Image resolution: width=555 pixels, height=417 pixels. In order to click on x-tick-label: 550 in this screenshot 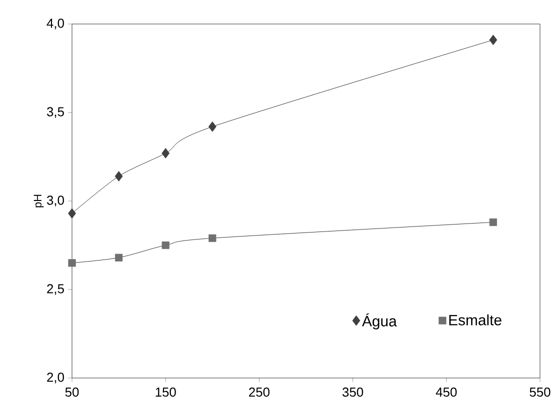, I will do `click(540, 392)`.